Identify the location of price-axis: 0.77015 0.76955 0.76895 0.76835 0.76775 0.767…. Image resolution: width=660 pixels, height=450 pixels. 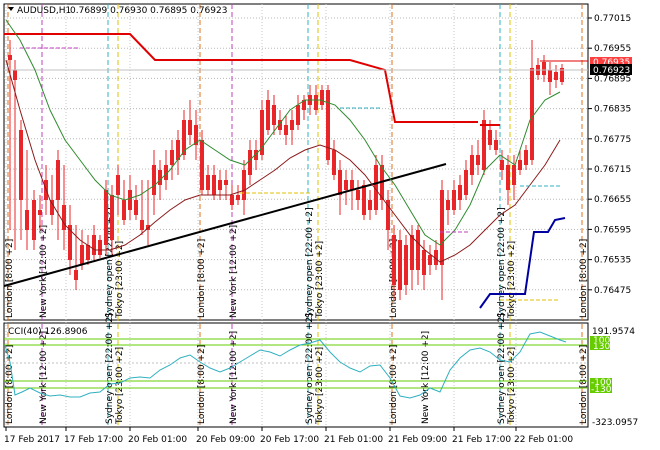
(609, 155).